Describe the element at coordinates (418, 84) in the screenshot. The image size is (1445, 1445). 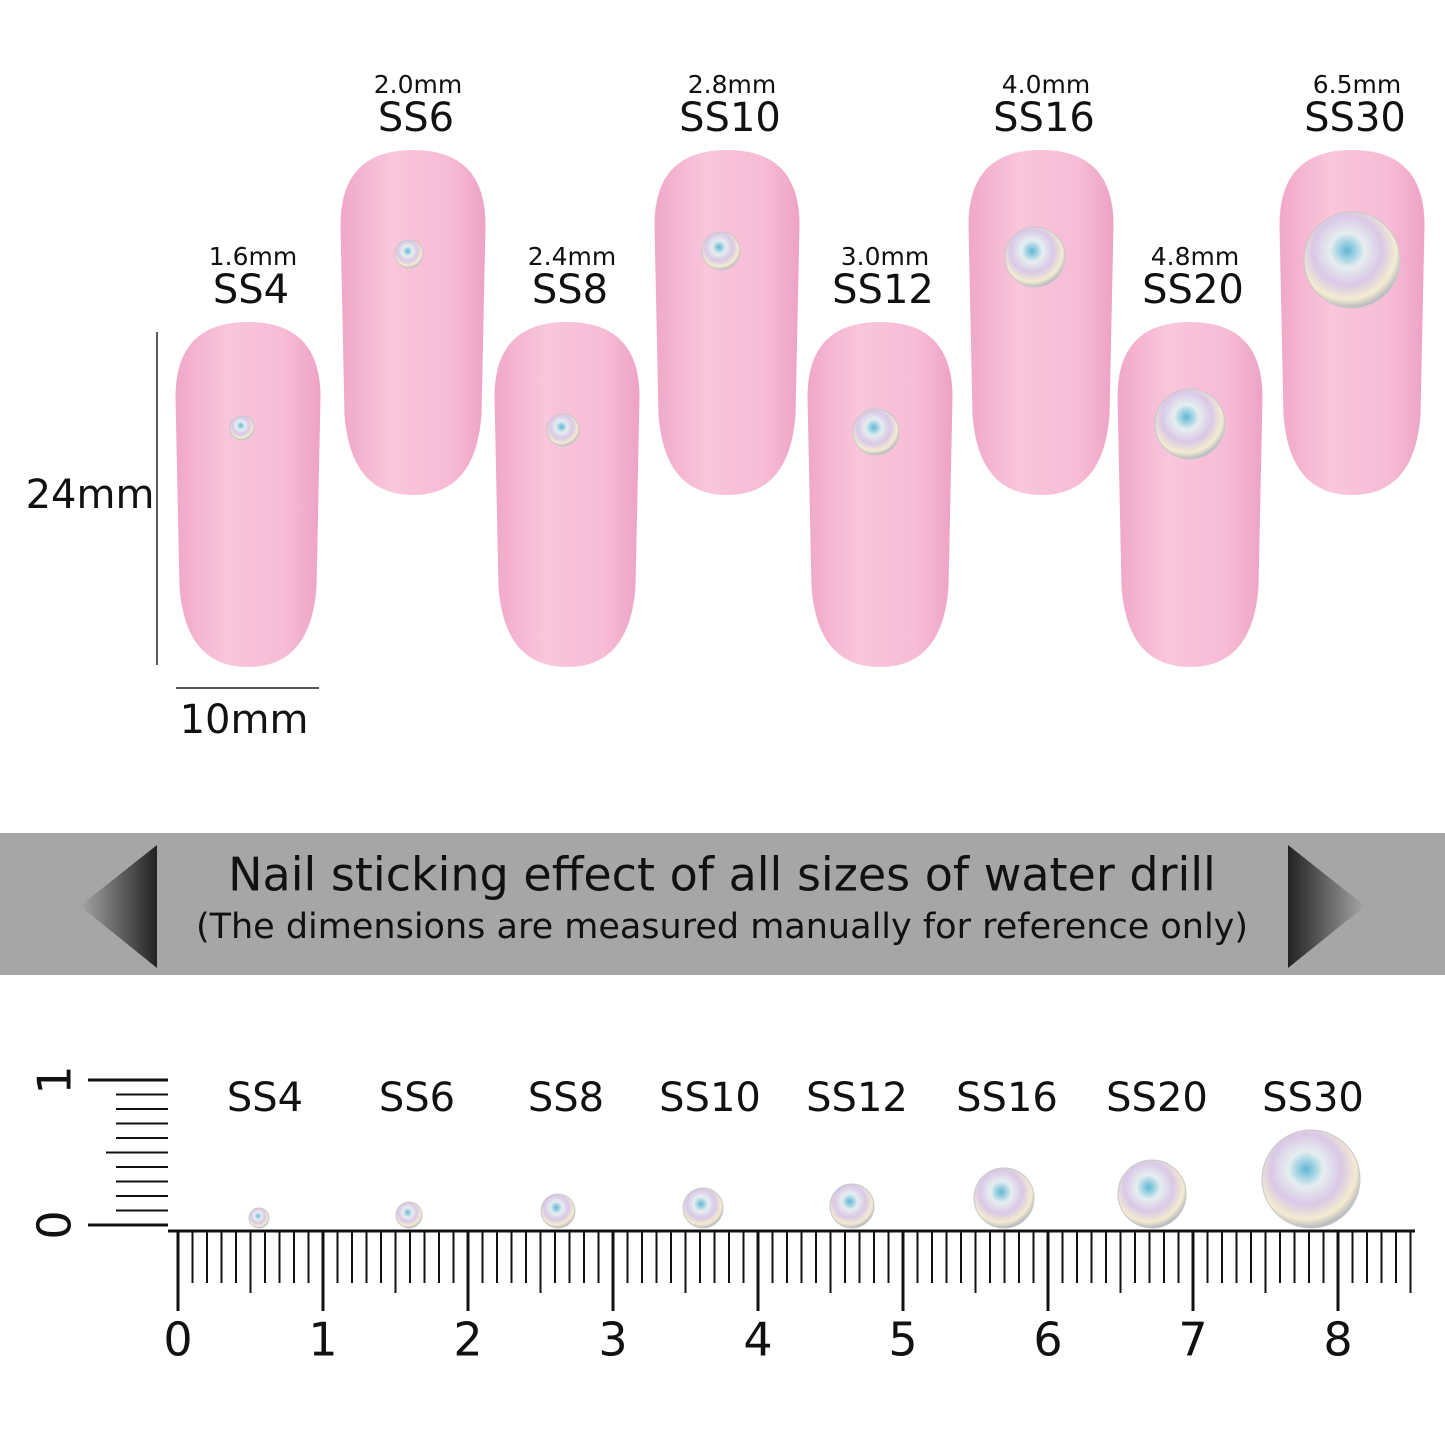
I see `nail-size: 2.0mm` at that location.